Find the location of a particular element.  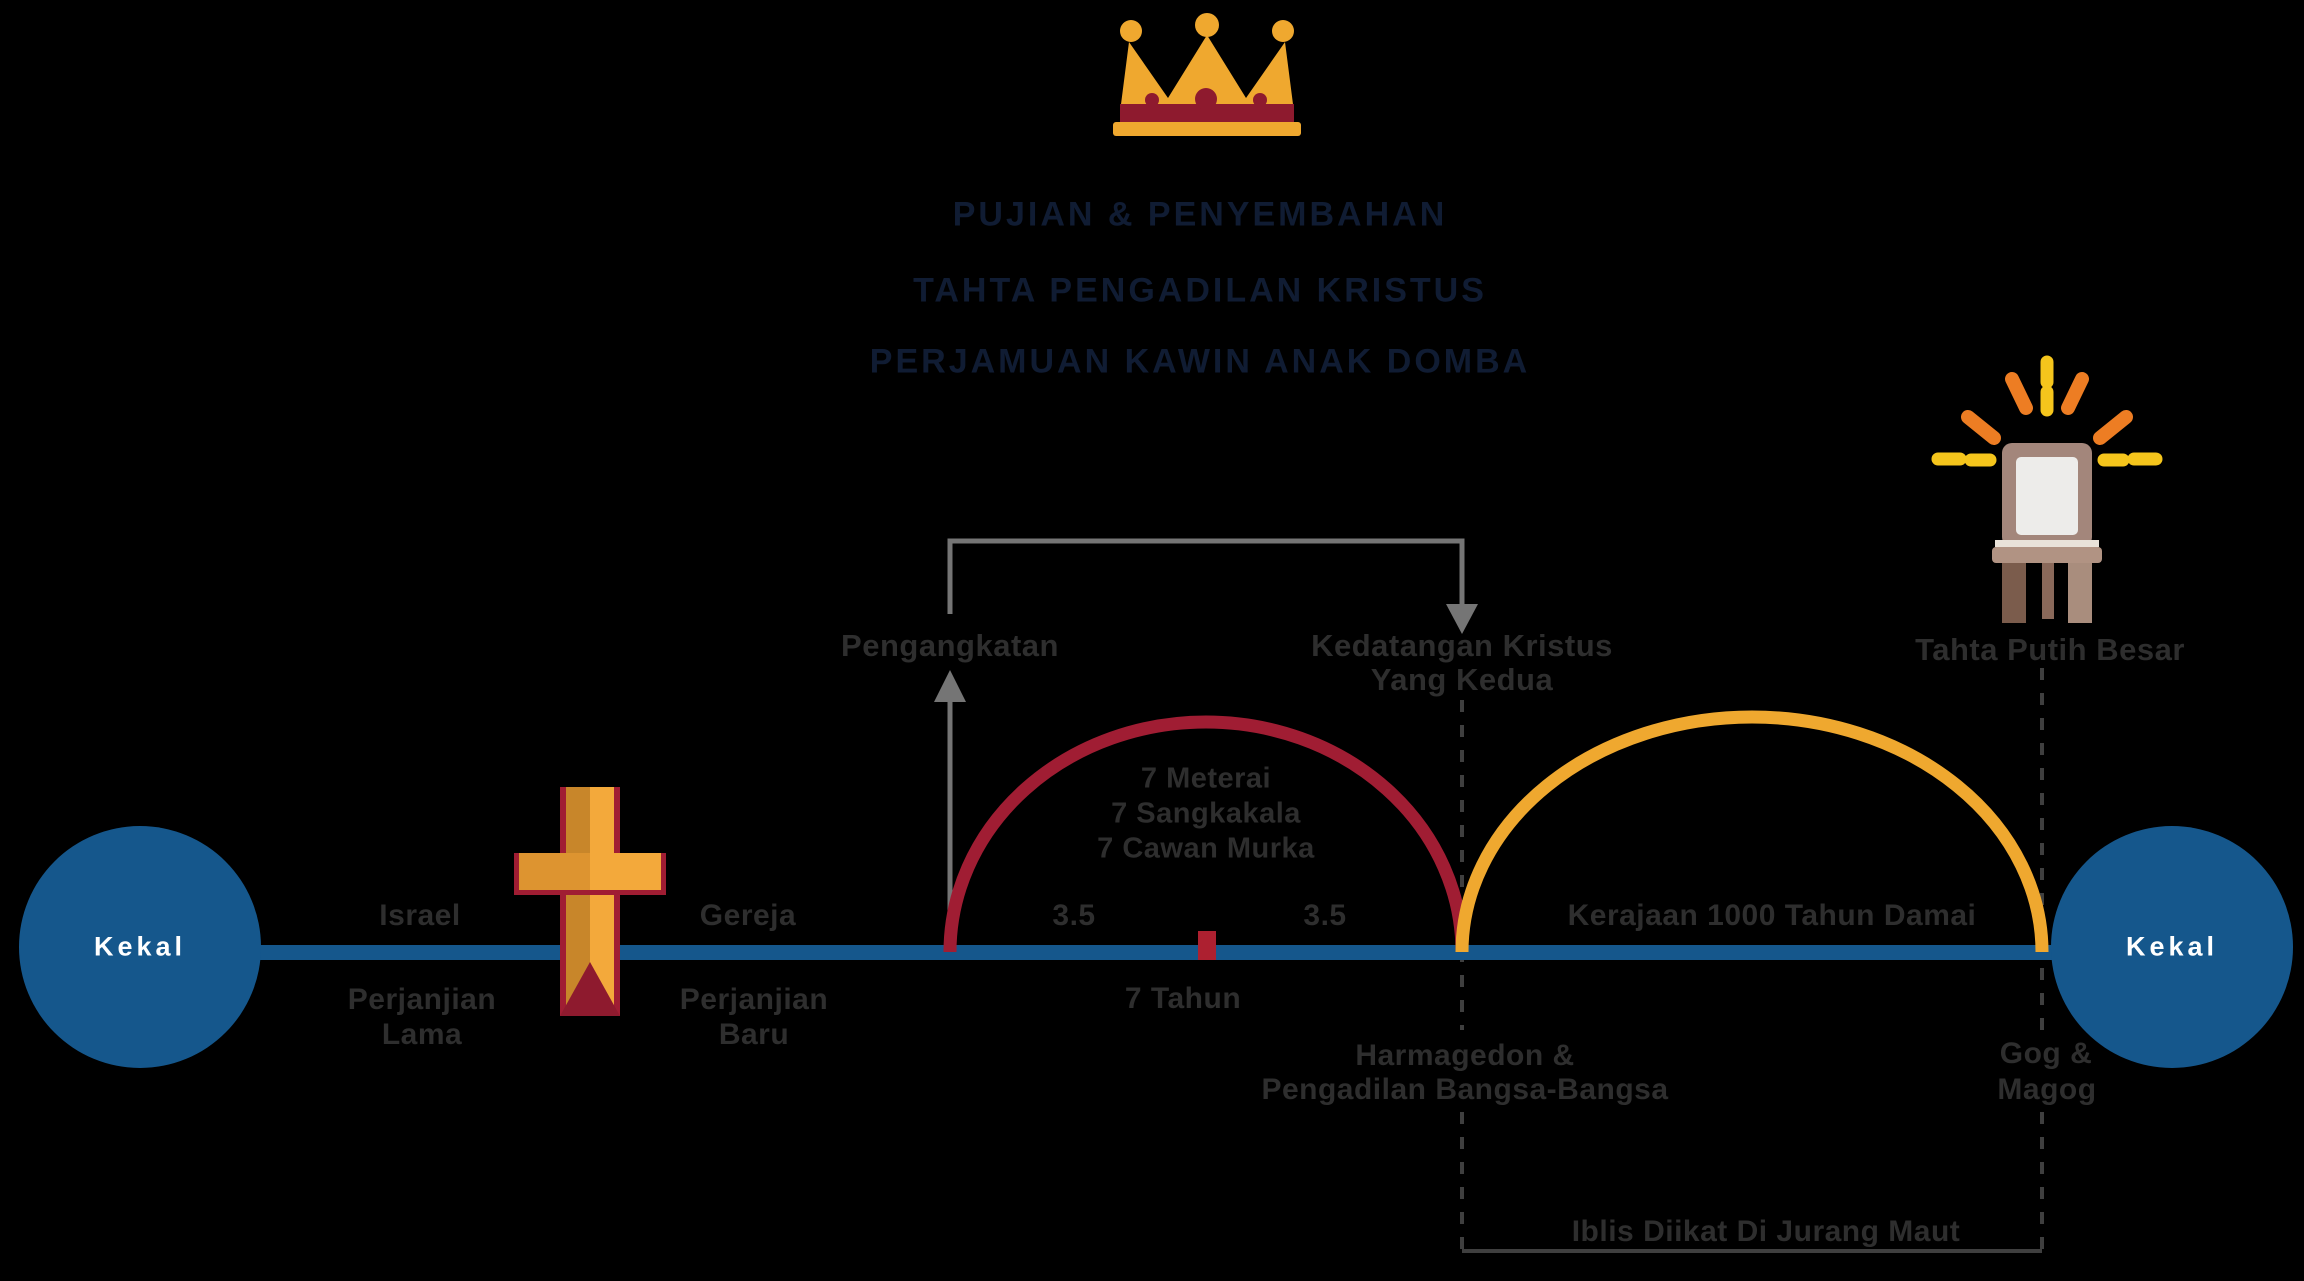

eternity-right-label: Kekal is located at coordinates (2172, 946).